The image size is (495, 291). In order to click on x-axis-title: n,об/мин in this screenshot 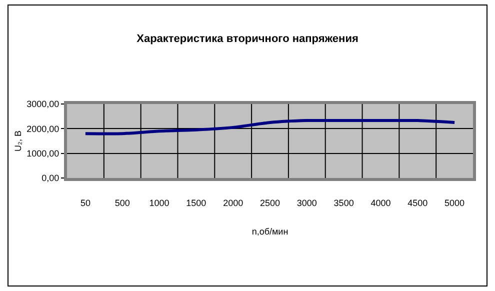, I will do `click(270, 231)`.